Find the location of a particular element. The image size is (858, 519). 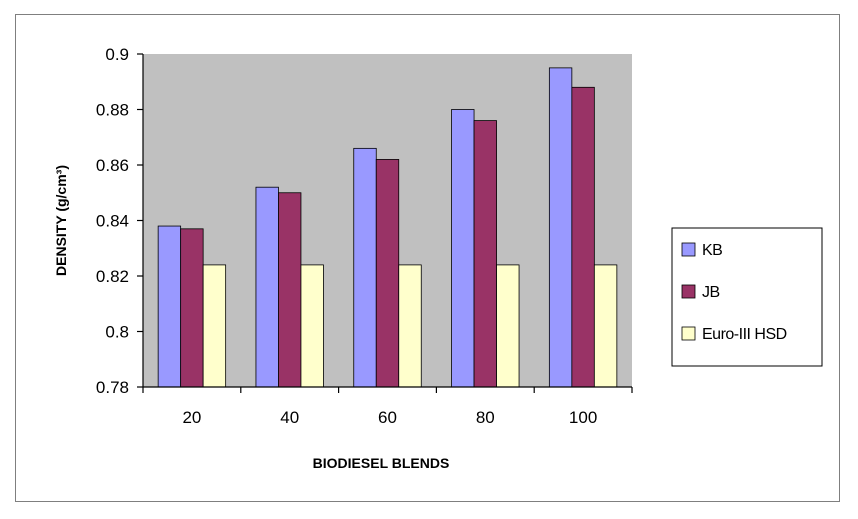

y-tick-label: 0.82 is located at coordinates (112, 276).